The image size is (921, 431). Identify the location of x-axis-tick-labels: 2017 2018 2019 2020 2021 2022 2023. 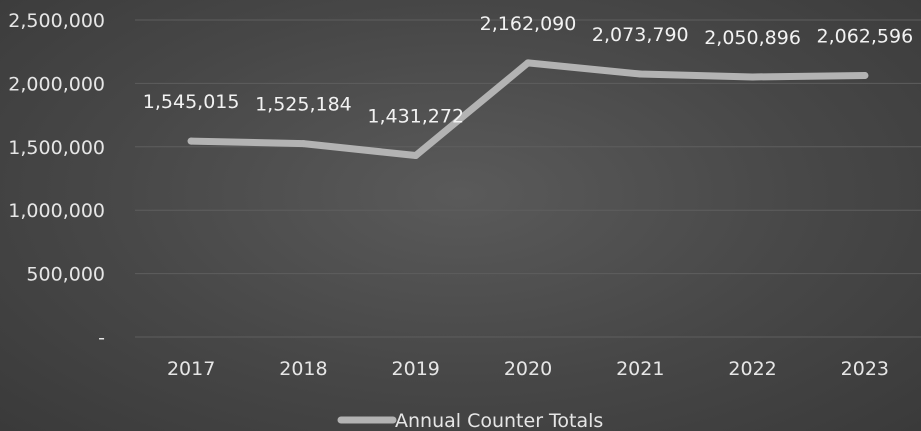
(528, 369).